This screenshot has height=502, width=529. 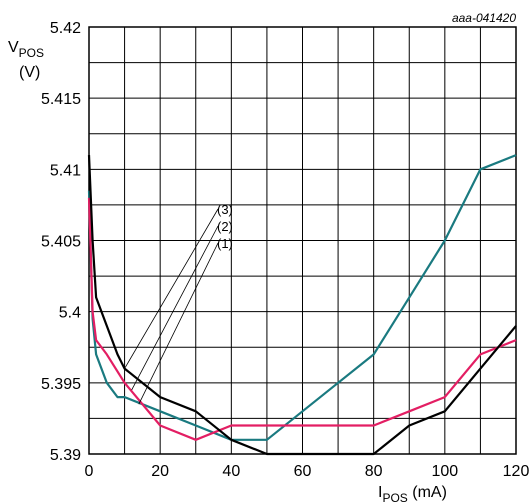 What do you see at coordinates (70, 313) in the screenshot?
I see `y-tick-label: 5.4` at bounding box center [70, 313].